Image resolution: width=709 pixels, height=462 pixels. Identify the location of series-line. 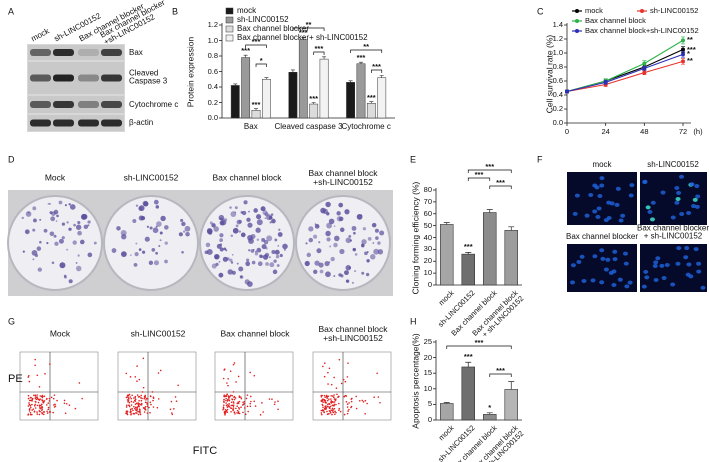
(625, 70).